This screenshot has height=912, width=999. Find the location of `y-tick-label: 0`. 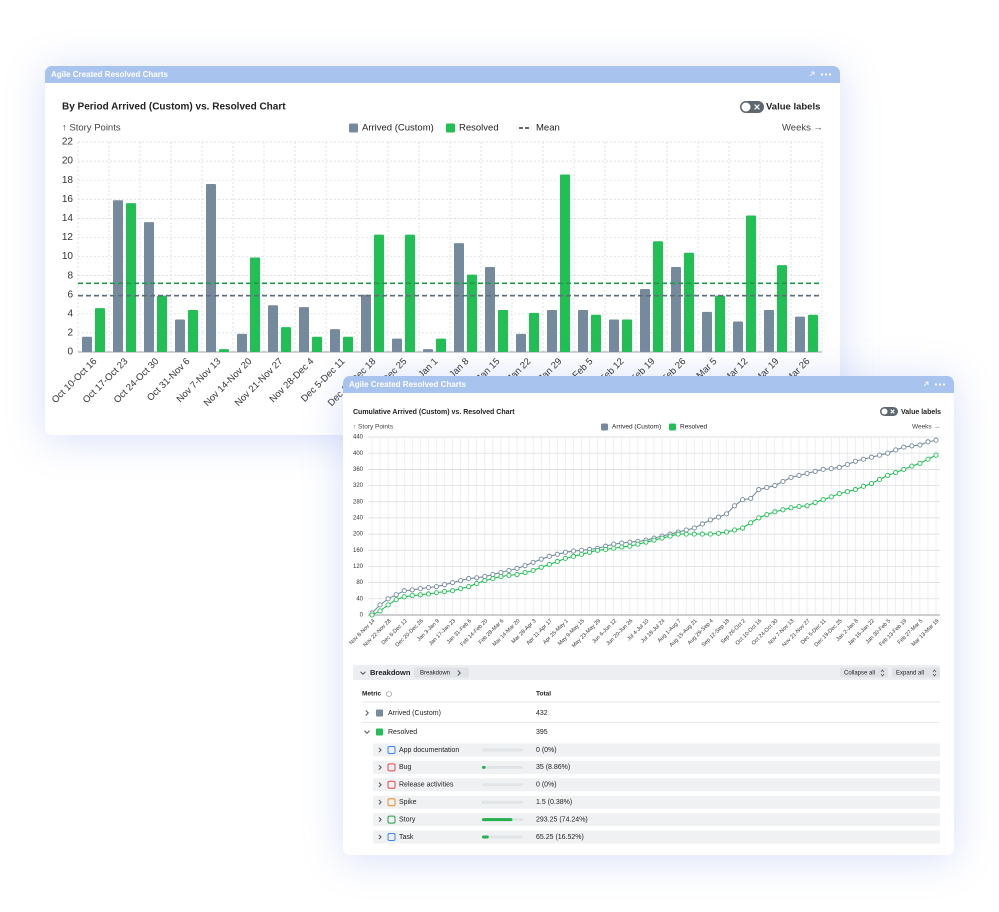

y-tick-label: 0 is located at coordinates (70, 352).